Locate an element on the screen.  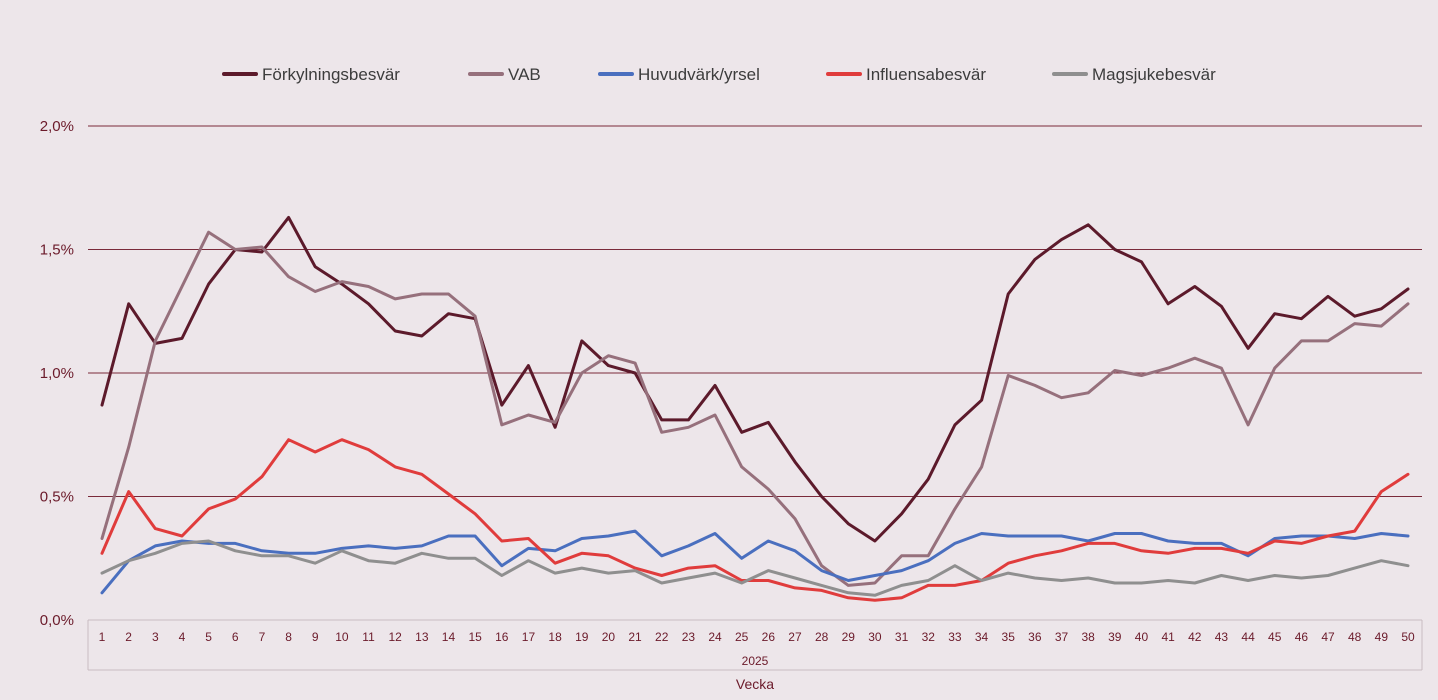
x-tick-label: 8 is located at coordinates (288, 637).